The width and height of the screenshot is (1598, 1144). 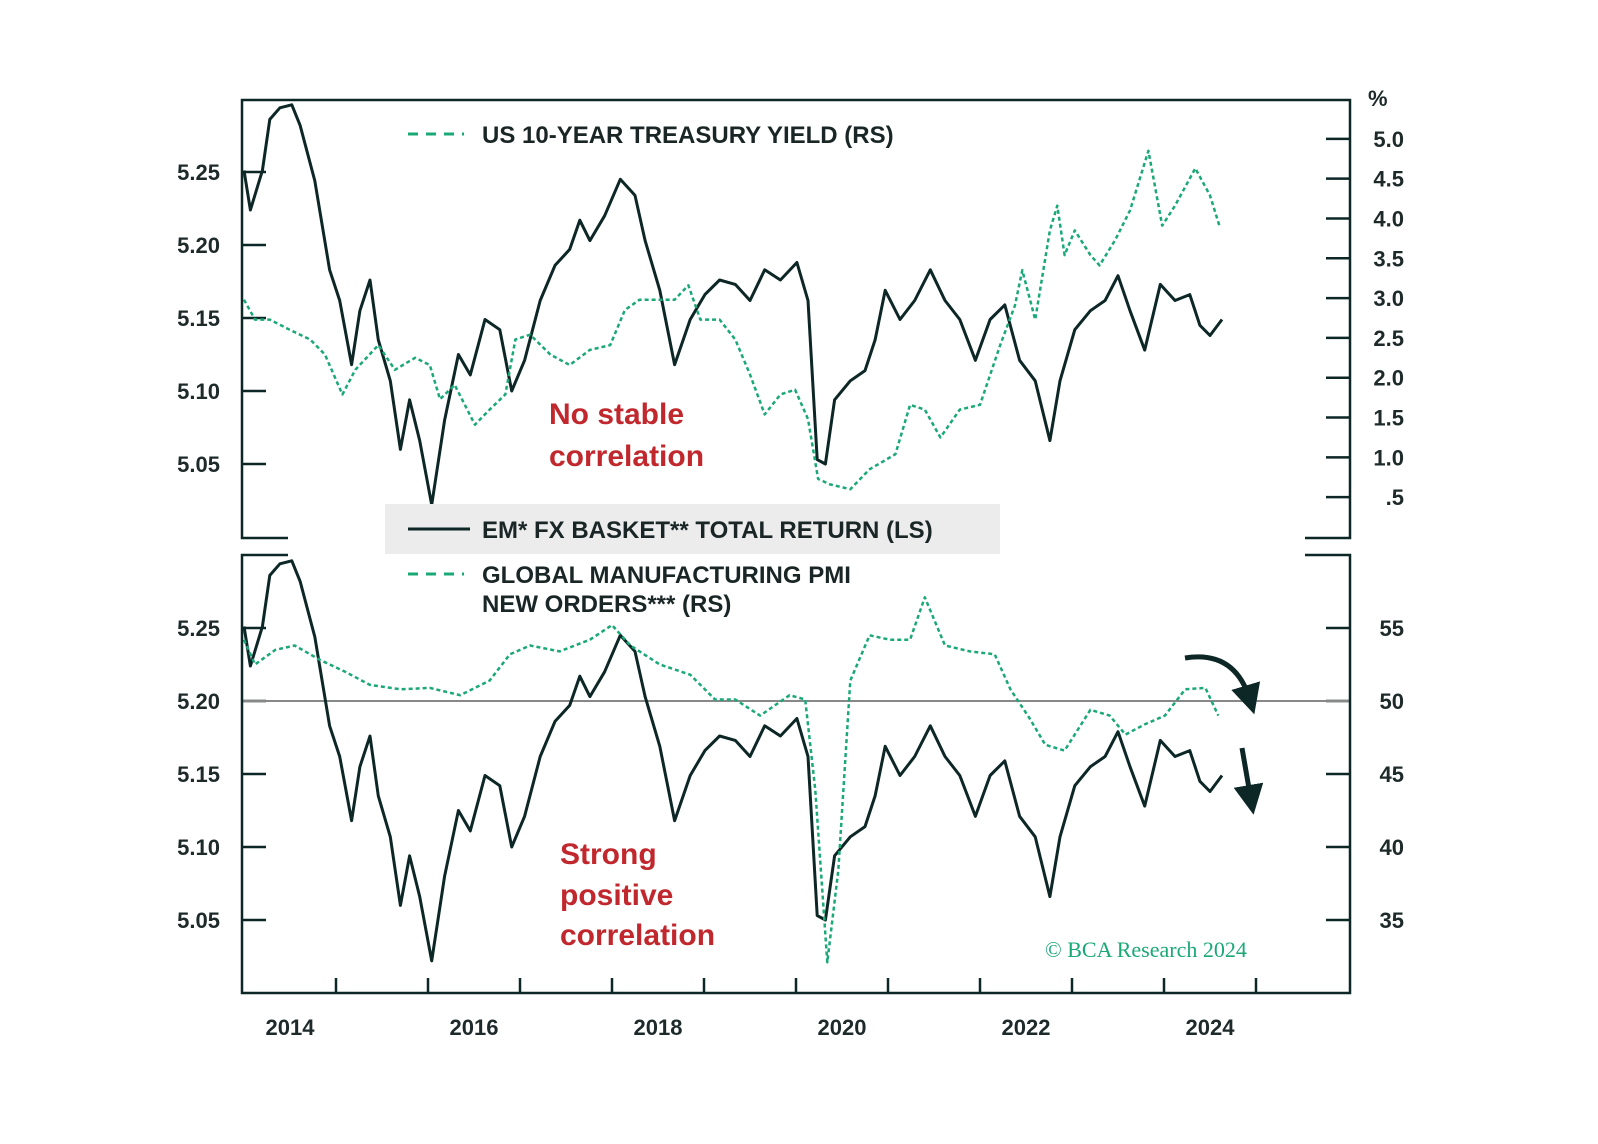 I want to click on down-arrow, so click(x=1248, y=781).